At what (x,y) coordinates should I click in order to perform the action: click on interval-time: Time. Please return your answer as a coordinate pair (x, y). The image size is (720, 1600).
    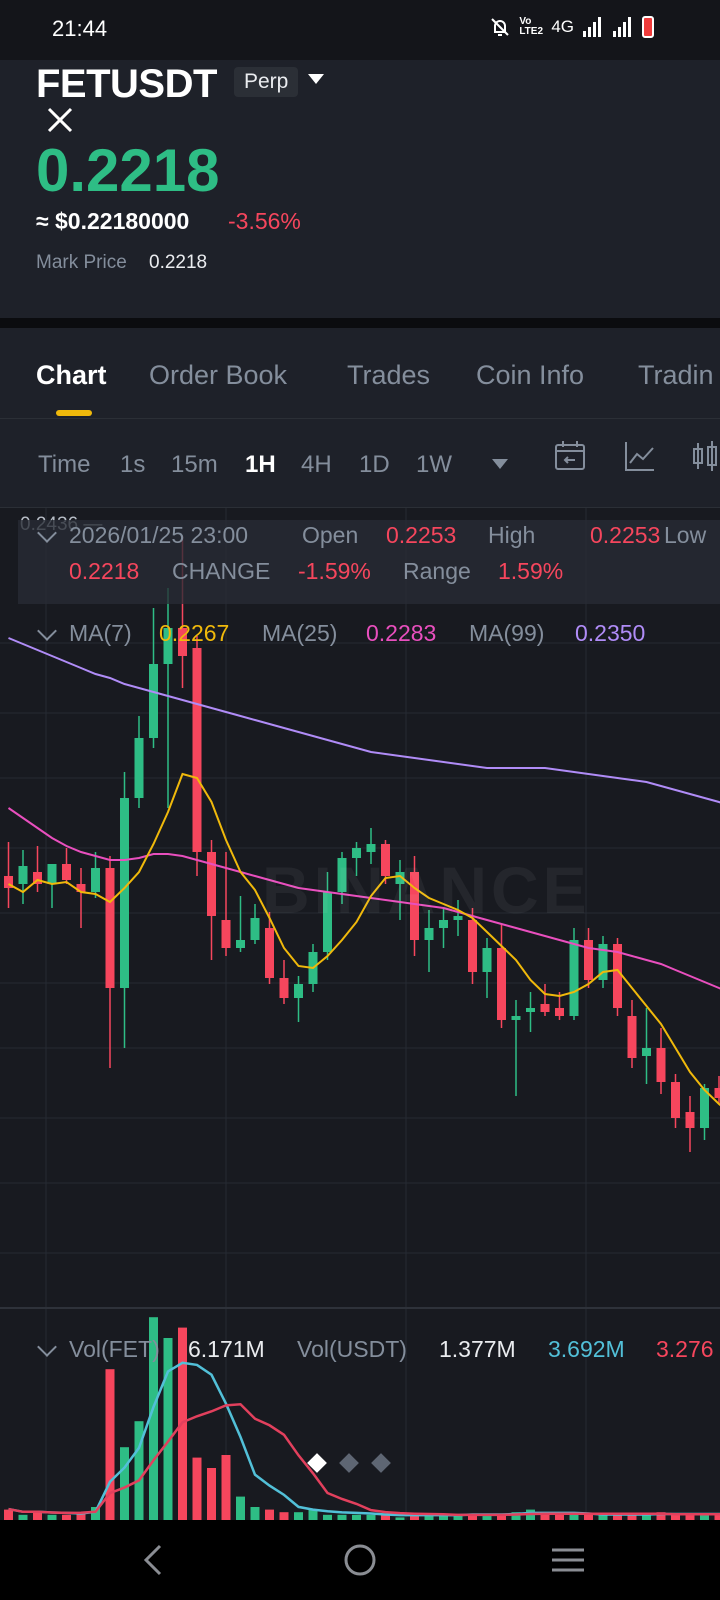
    Looking at the image, I should click on (64, 464).